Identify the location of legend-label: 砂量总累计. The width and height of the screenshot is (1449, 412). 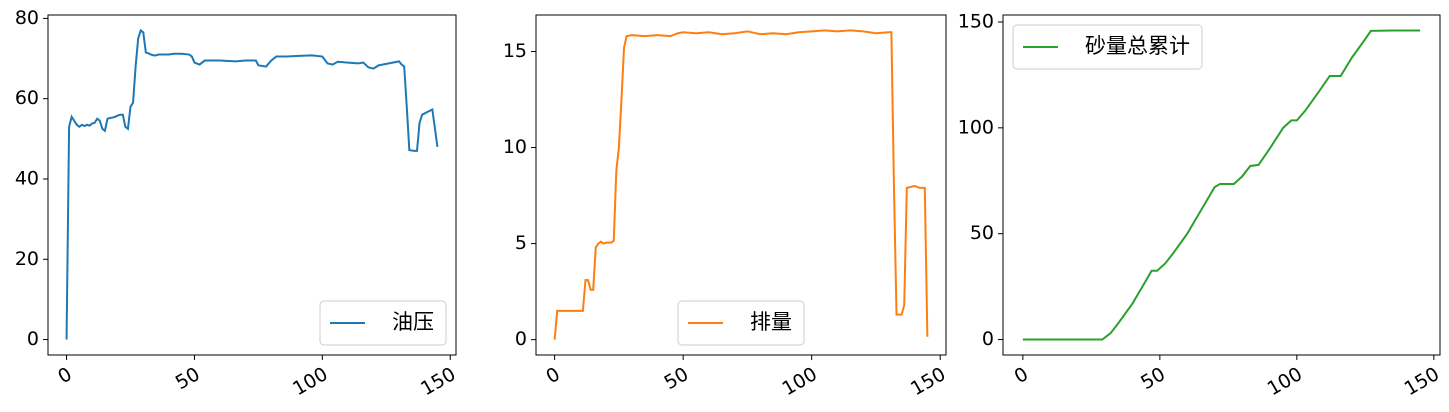
(1137, 46).